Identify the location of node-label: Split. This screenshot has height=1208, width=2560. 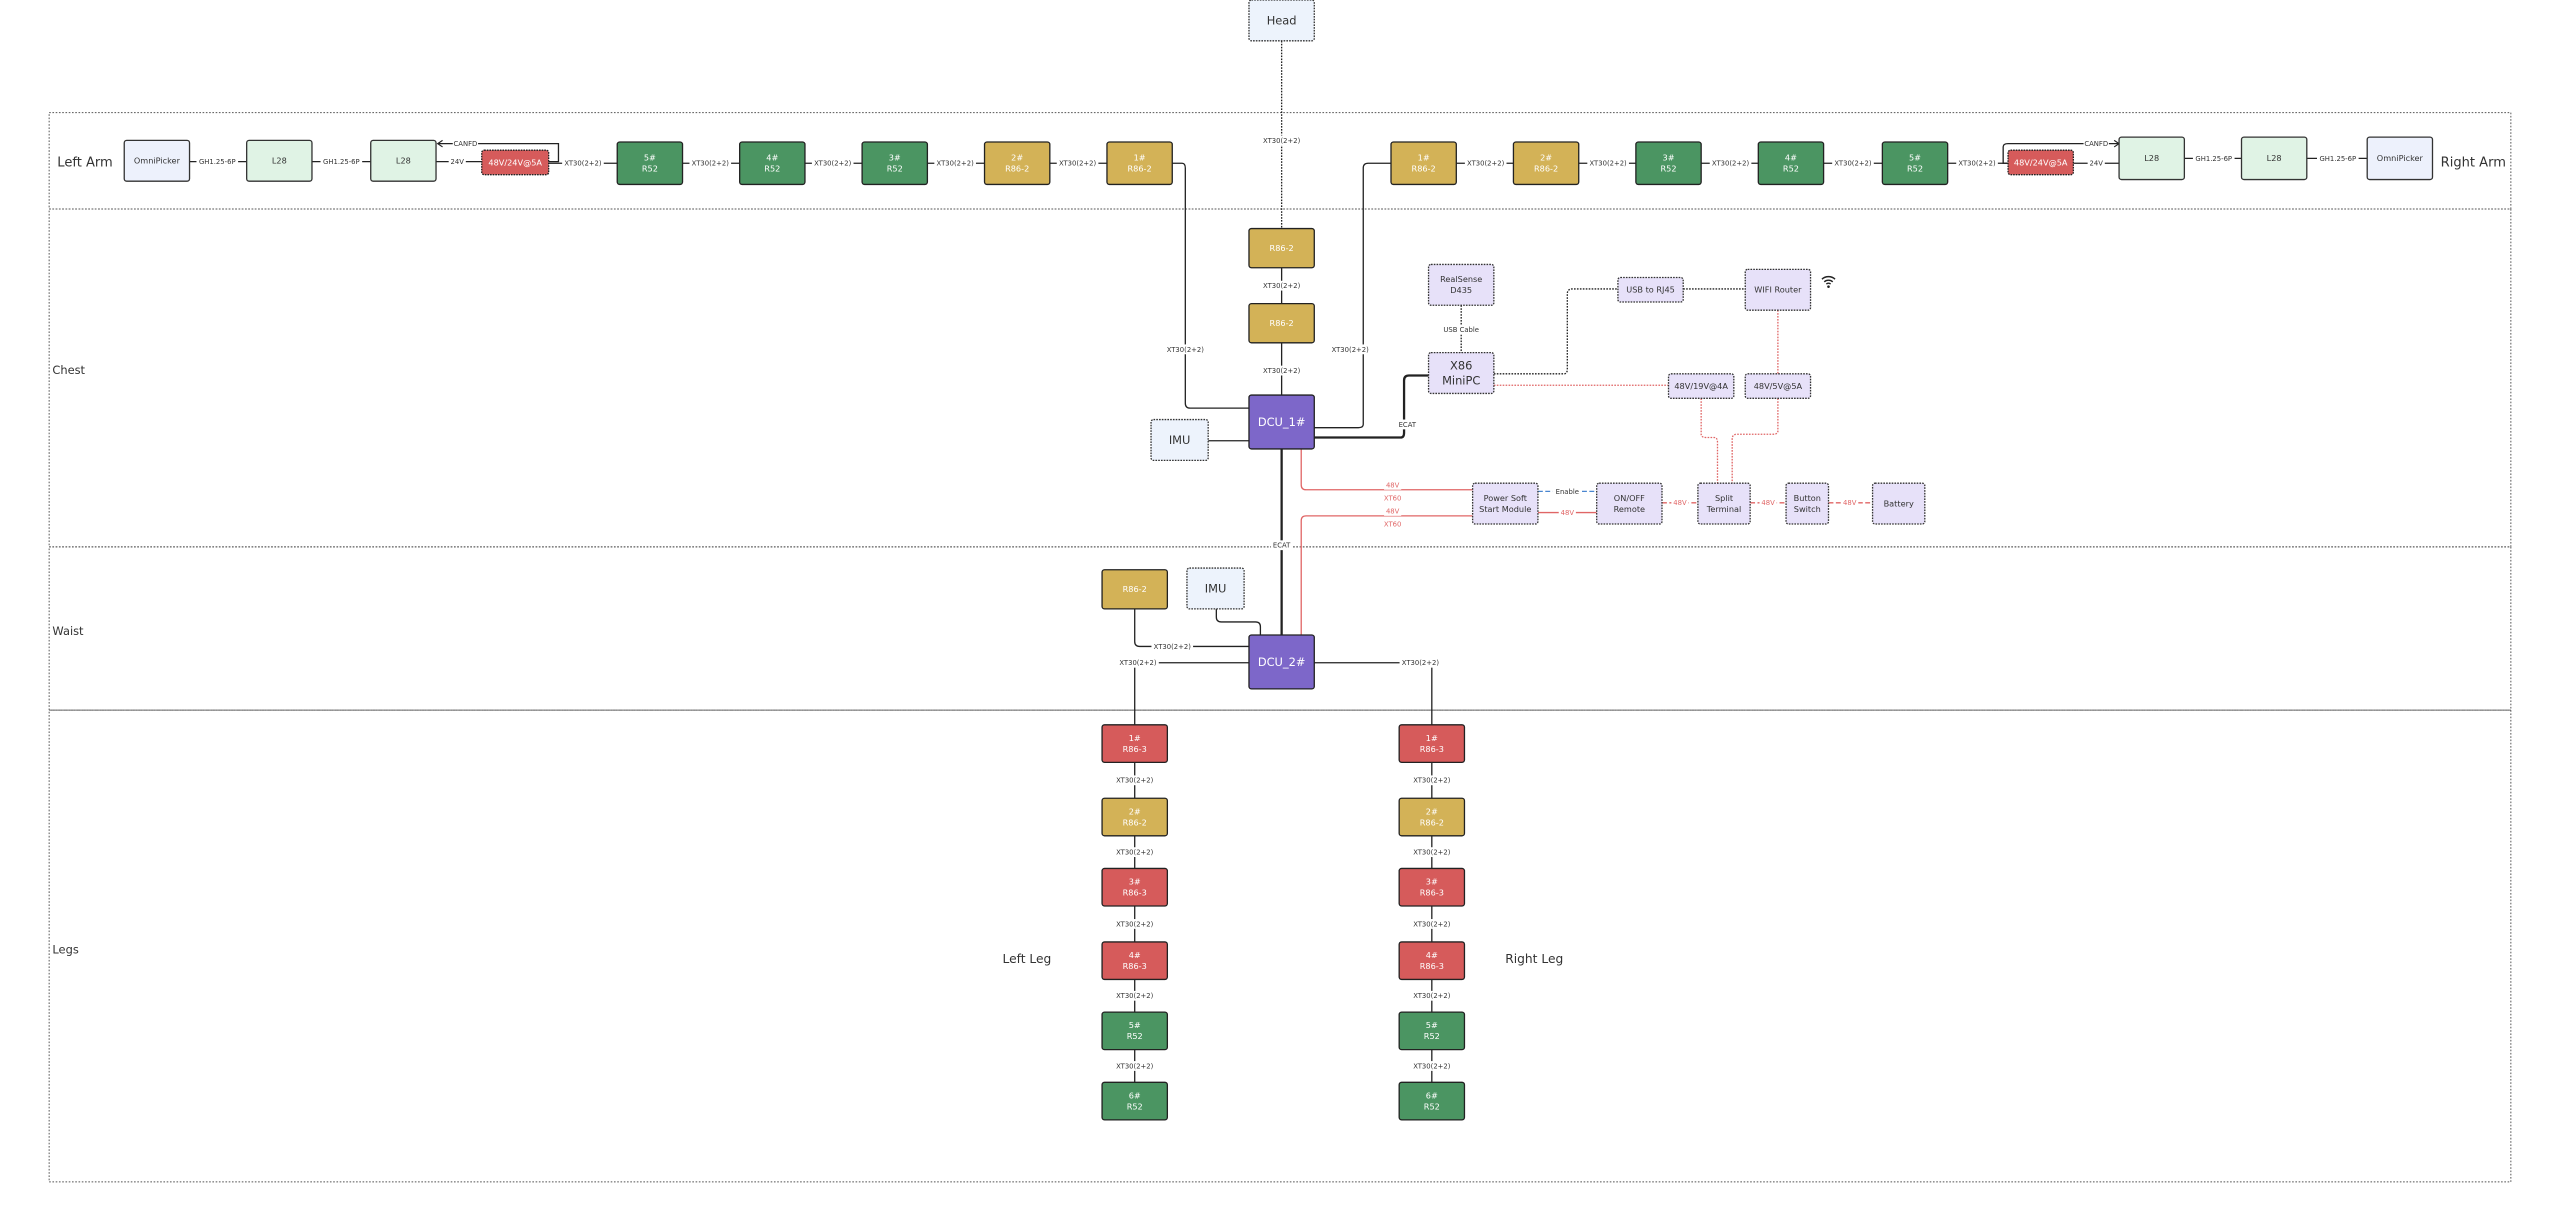
(1724, 498).